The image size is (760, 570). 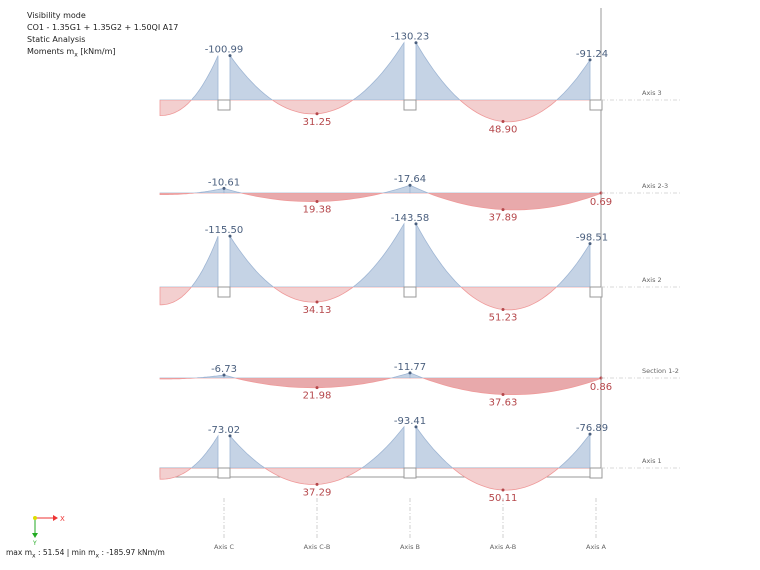 I want to click on support-moment-label: -100.99, so click(x=224, y=50).